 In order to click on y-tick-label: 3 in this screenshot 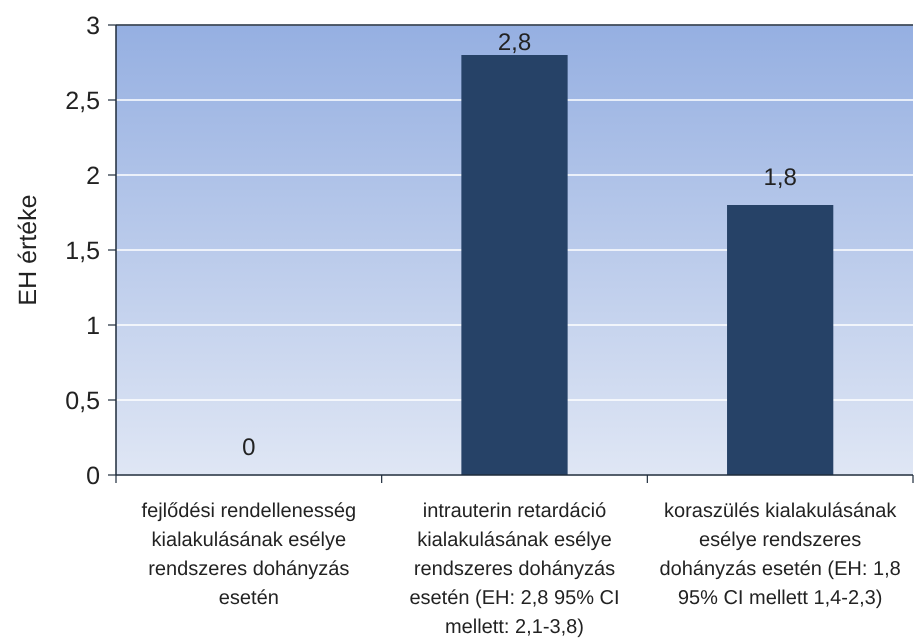, I will do `click(93, 26)`.